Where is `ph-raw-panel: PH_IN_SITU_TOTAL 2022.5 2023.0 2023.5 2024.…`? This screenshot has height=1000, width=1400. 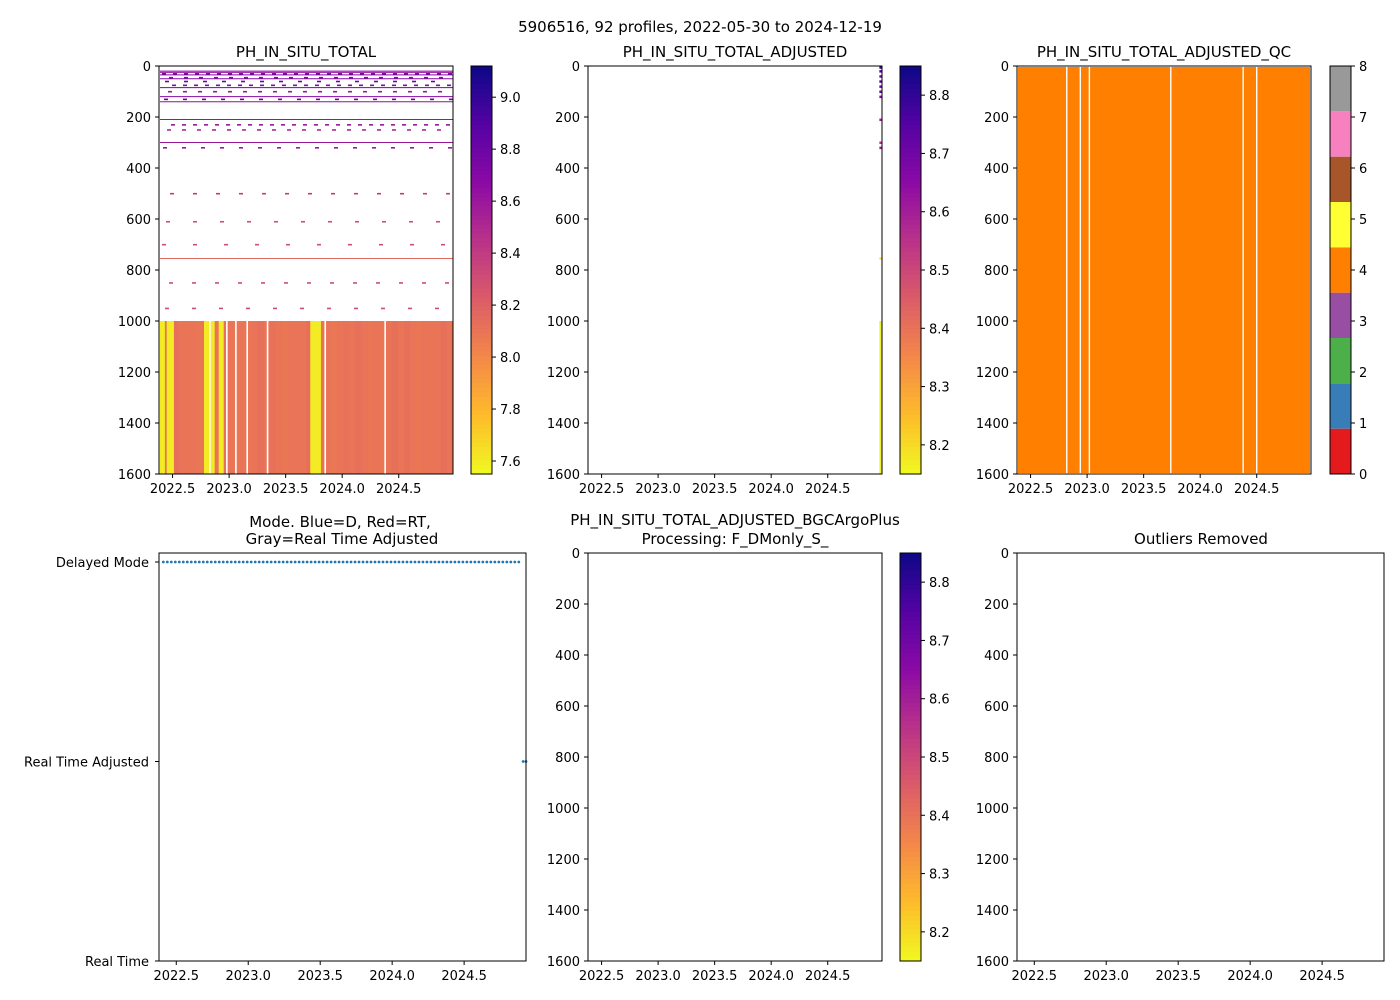
ph-raw-panel: PH_IN_SITU_TOTAL 2022.5 2023.0 2023.5 2024.… is located at coordinates (319, 270).